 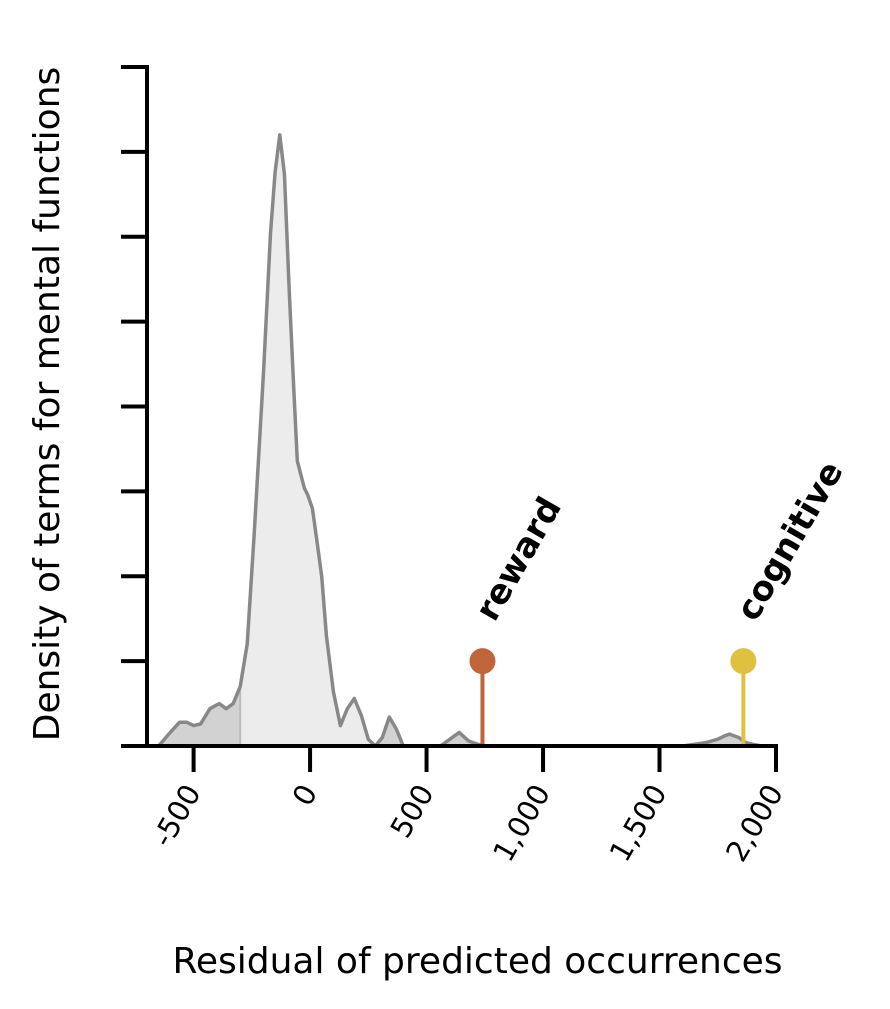 What do you see at coordinates (754, 823) in the screenshot?
I see `x-tick-label: 2,000` at bounding box center [754, 823].